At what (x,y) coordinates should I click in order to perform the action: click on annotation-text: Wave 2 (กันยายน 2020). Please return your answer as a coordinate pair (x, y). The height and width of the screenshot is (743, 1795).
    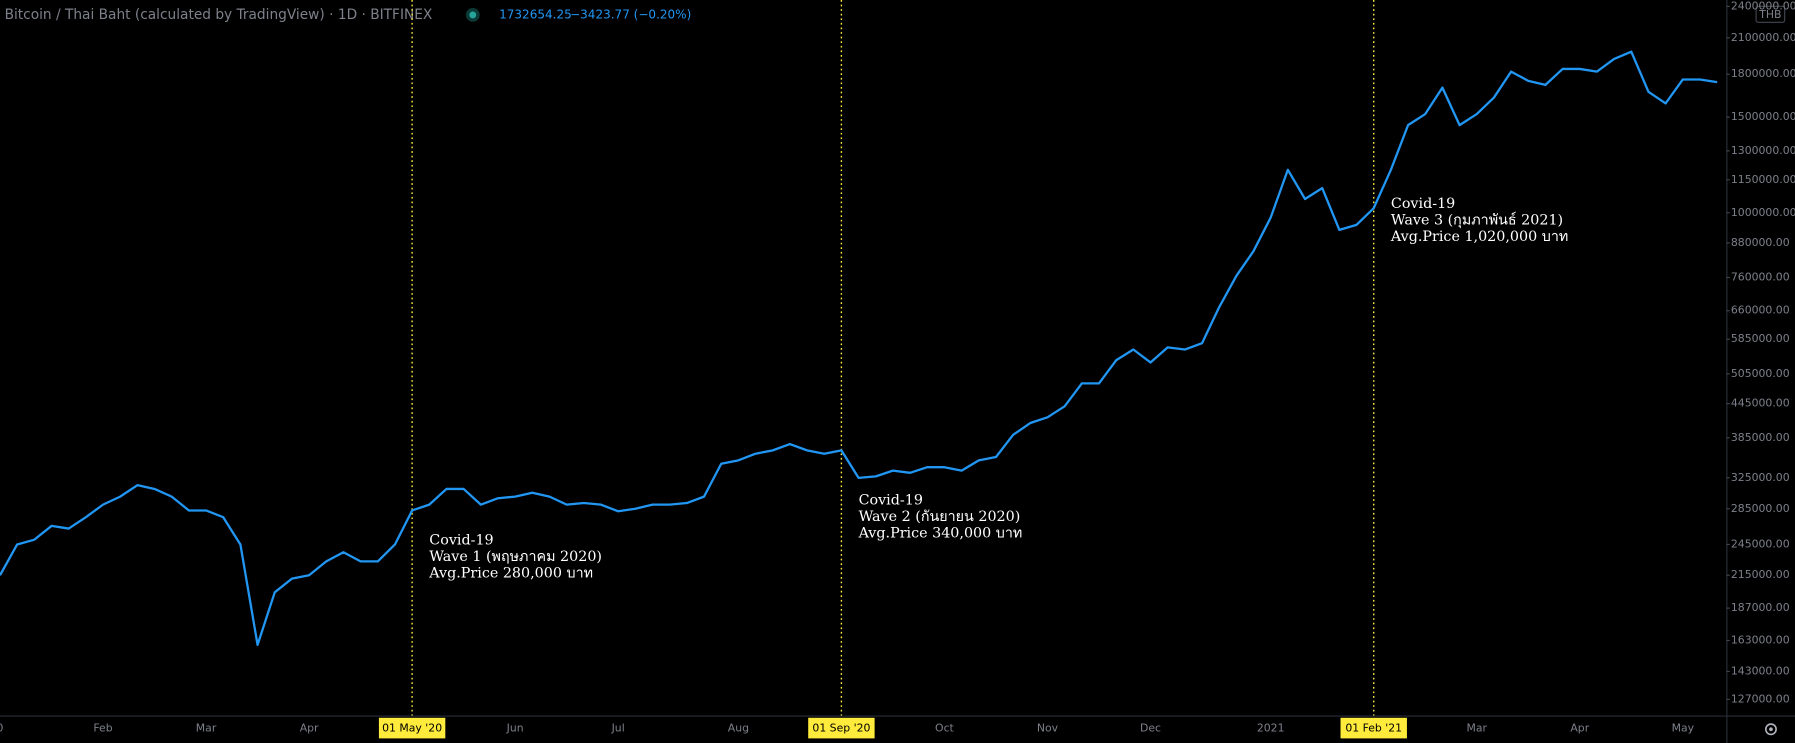
    Looking at the image, I should click on (940, 517).